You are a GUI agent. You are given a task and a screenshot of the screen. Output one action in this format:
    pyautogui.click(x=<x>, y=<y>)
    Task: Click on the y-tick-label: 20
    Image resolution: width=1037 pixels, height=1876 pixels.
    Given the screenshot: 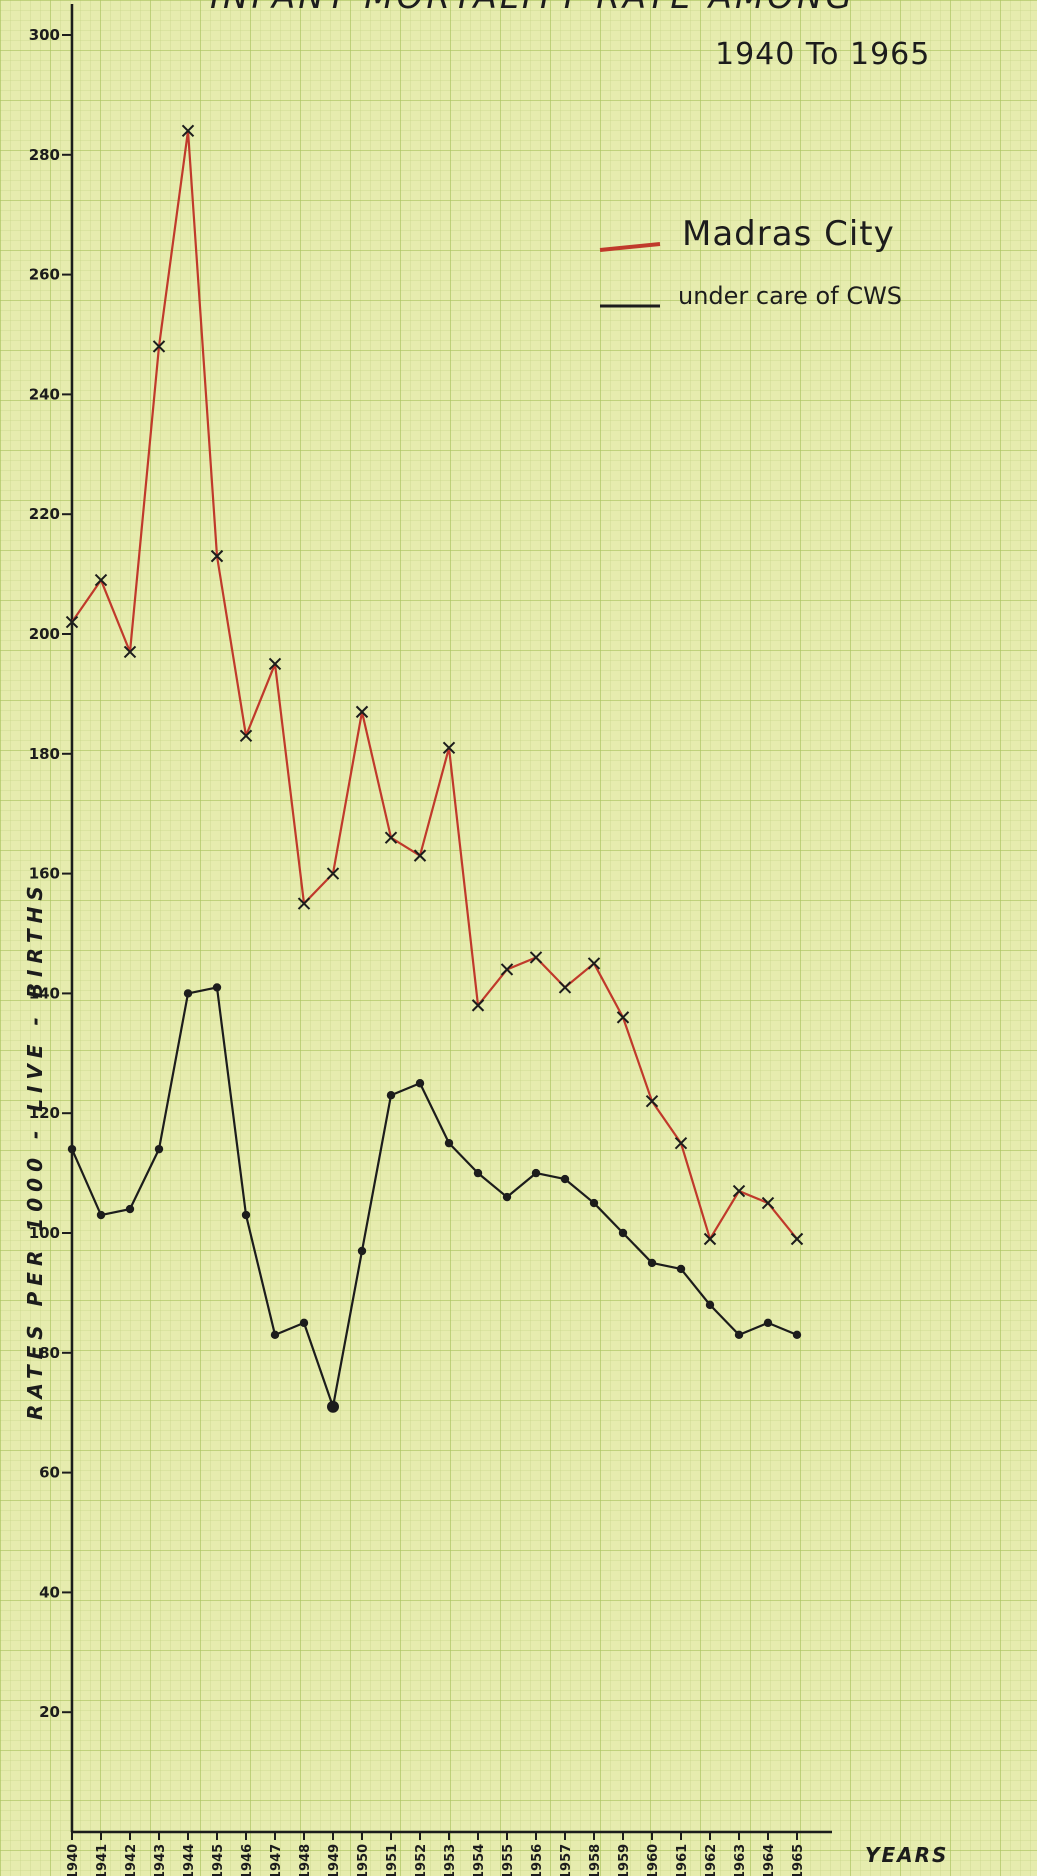 What is the action you would take?
    pyautogui.click(x=49, y=1712)
    